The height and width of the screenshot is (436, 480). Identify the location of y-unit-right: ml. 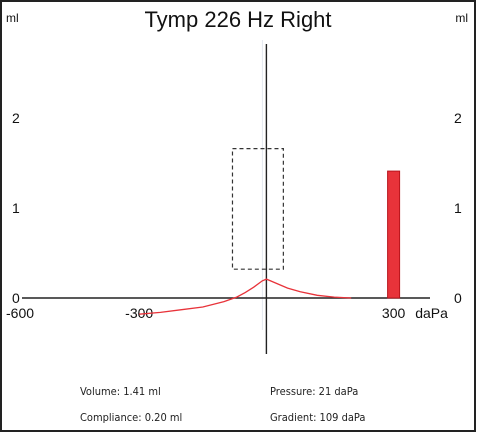
(461, 18).